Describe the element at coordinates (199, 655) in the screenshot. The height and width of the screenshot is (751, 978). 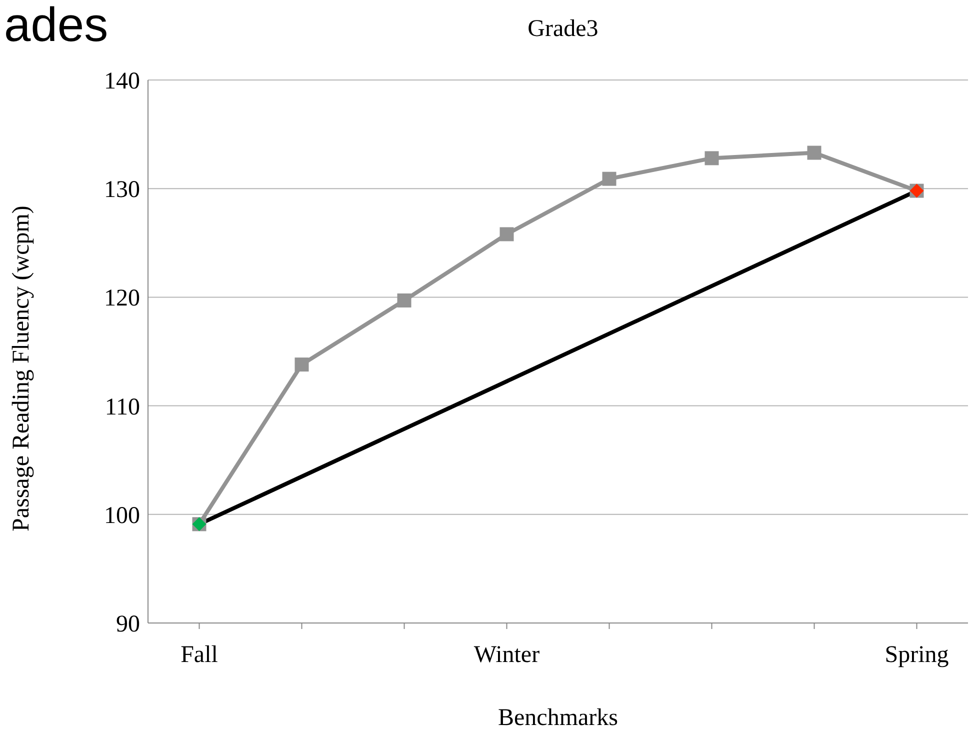
I see `x-tick-label: Fall` at that location.